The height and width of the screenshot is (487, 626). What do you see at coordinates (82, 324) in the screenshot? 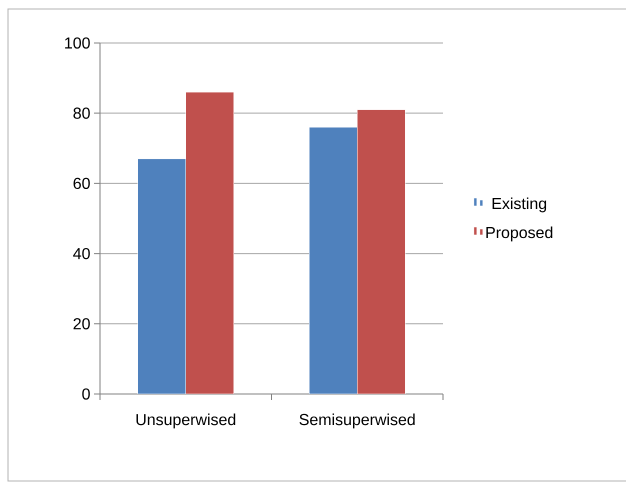
I see `y-tick-label: 20` at bounding box center [82, 324].